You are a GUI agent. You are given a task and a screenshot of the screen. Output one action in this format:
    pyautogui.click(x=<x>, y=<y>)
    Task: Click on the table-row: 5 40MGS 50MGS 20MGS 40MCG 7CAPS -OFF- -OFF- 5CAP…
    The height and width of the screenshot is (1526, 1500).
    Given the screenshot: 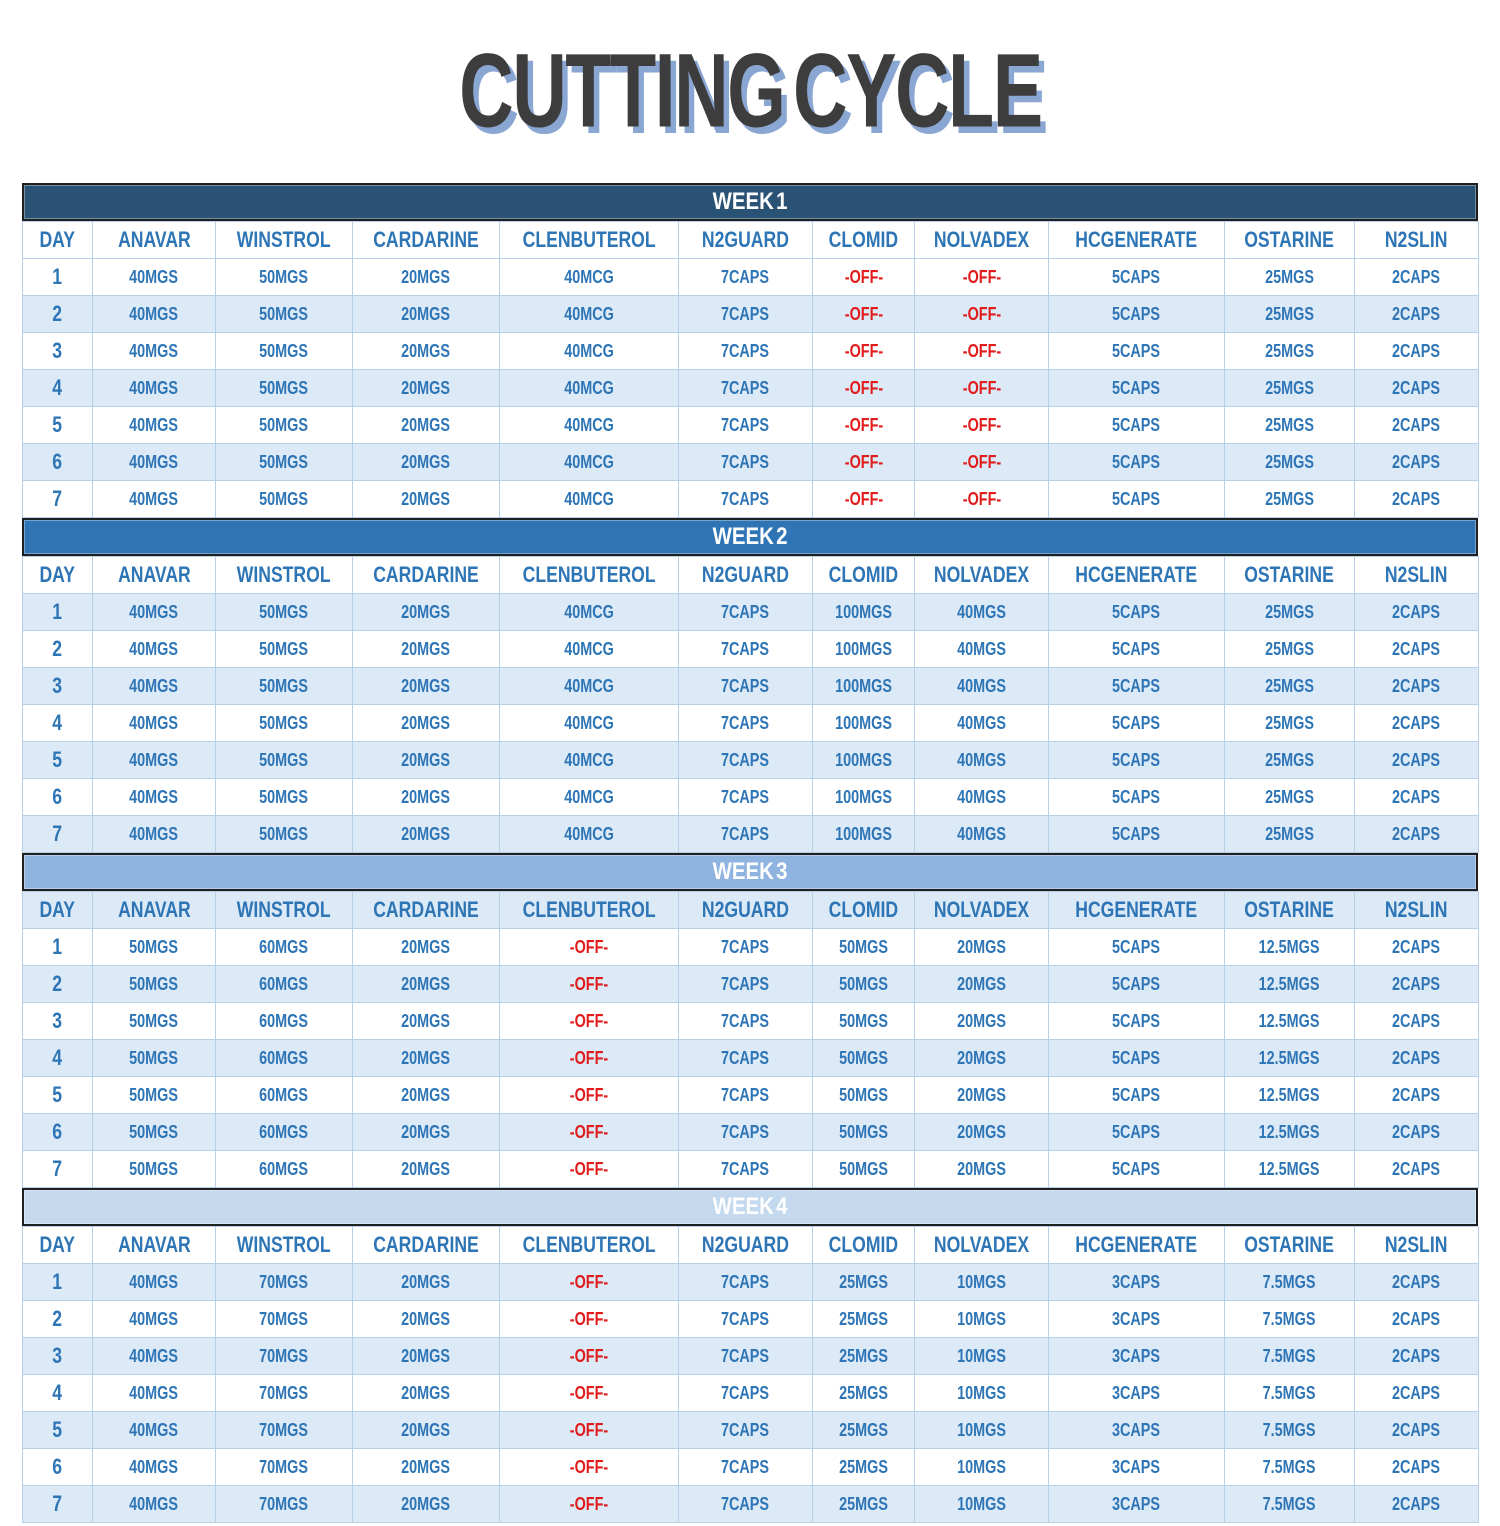 What is the action you would take?
    pyautogui.click(x=750, y=425)
    